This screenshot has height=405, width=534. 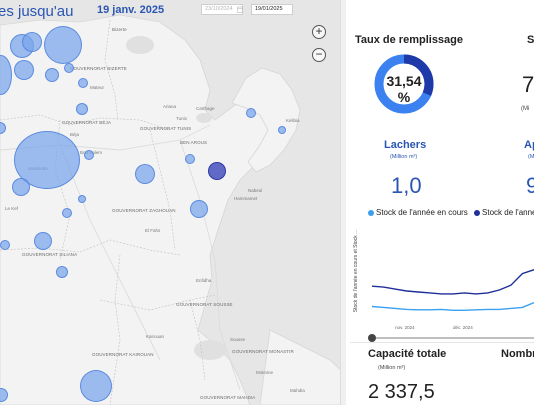 What do you see at coordinates (181, 118) in the screenshot?
I see `label-tunis: Tunis` at bounding box center [181, 118].